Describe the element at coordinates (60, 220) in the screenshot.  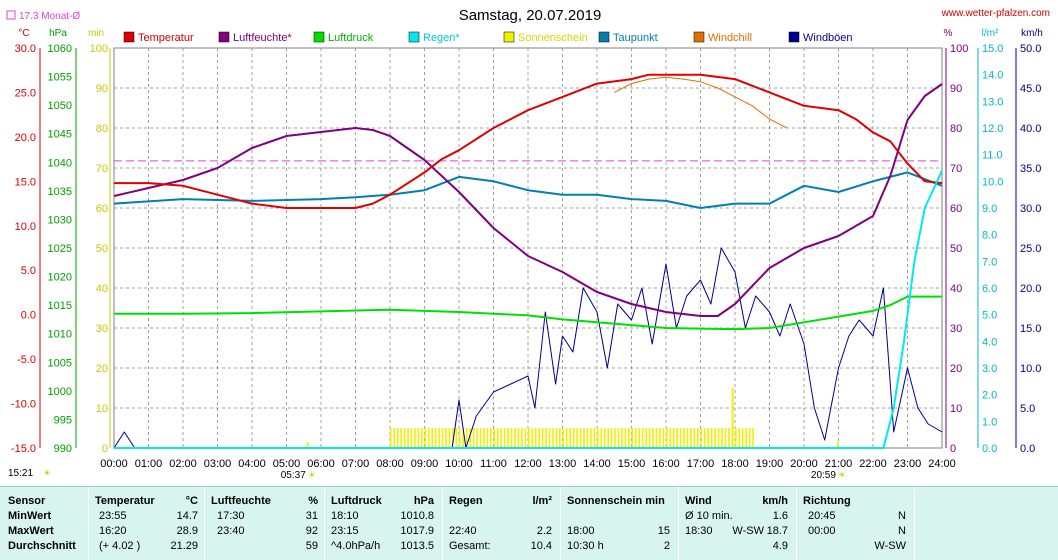
I see `y-tick-pressure: 1030` at that location.